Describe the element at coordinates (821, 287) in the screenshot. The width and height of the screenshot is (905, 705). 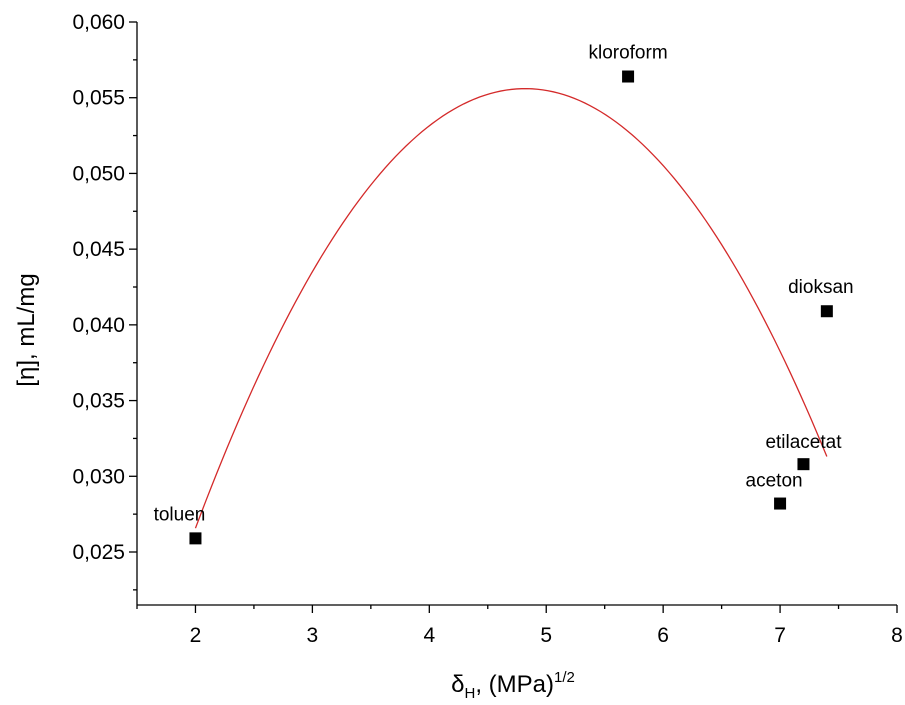
I see `data-label-dioksan: dioksan` at that location.